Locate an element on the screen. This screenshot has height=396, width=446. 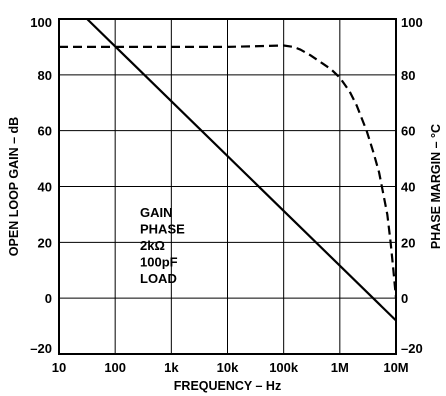
annotation-line: 2kΩ is located at coordinates (152, 245).